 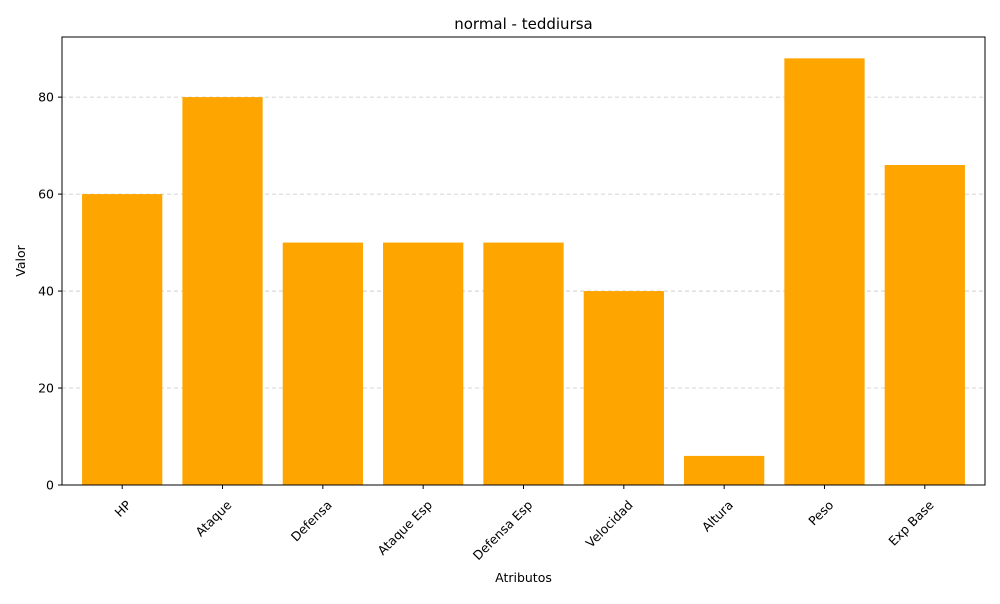 I want to click on y-tick-label: 0, so click(x=50, y=485).